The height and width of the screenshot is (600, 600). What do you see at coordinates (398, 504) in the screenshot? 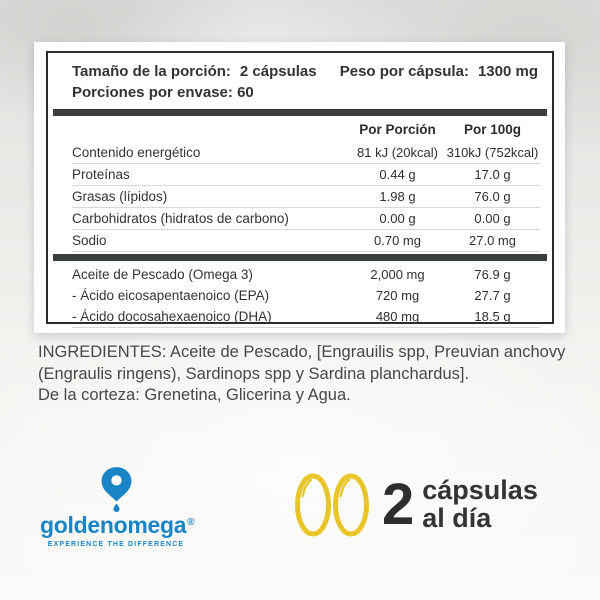
I see `dosage-count: 2` at bounding box center [398, 504].